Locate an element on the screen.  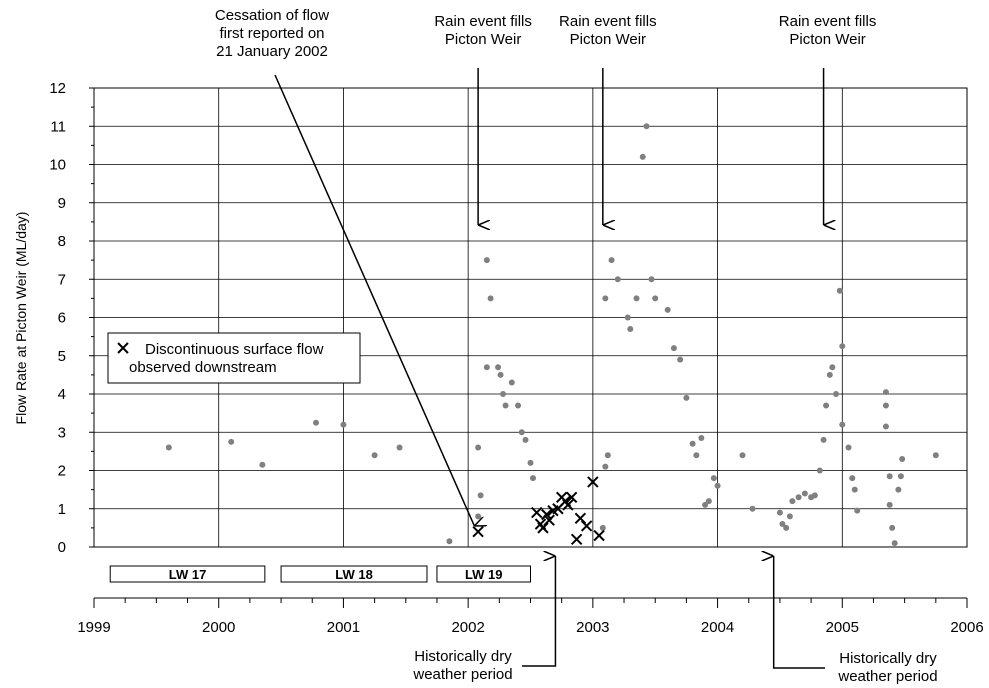
x-tick-label: 2006 is located at coordinates (966, 627).